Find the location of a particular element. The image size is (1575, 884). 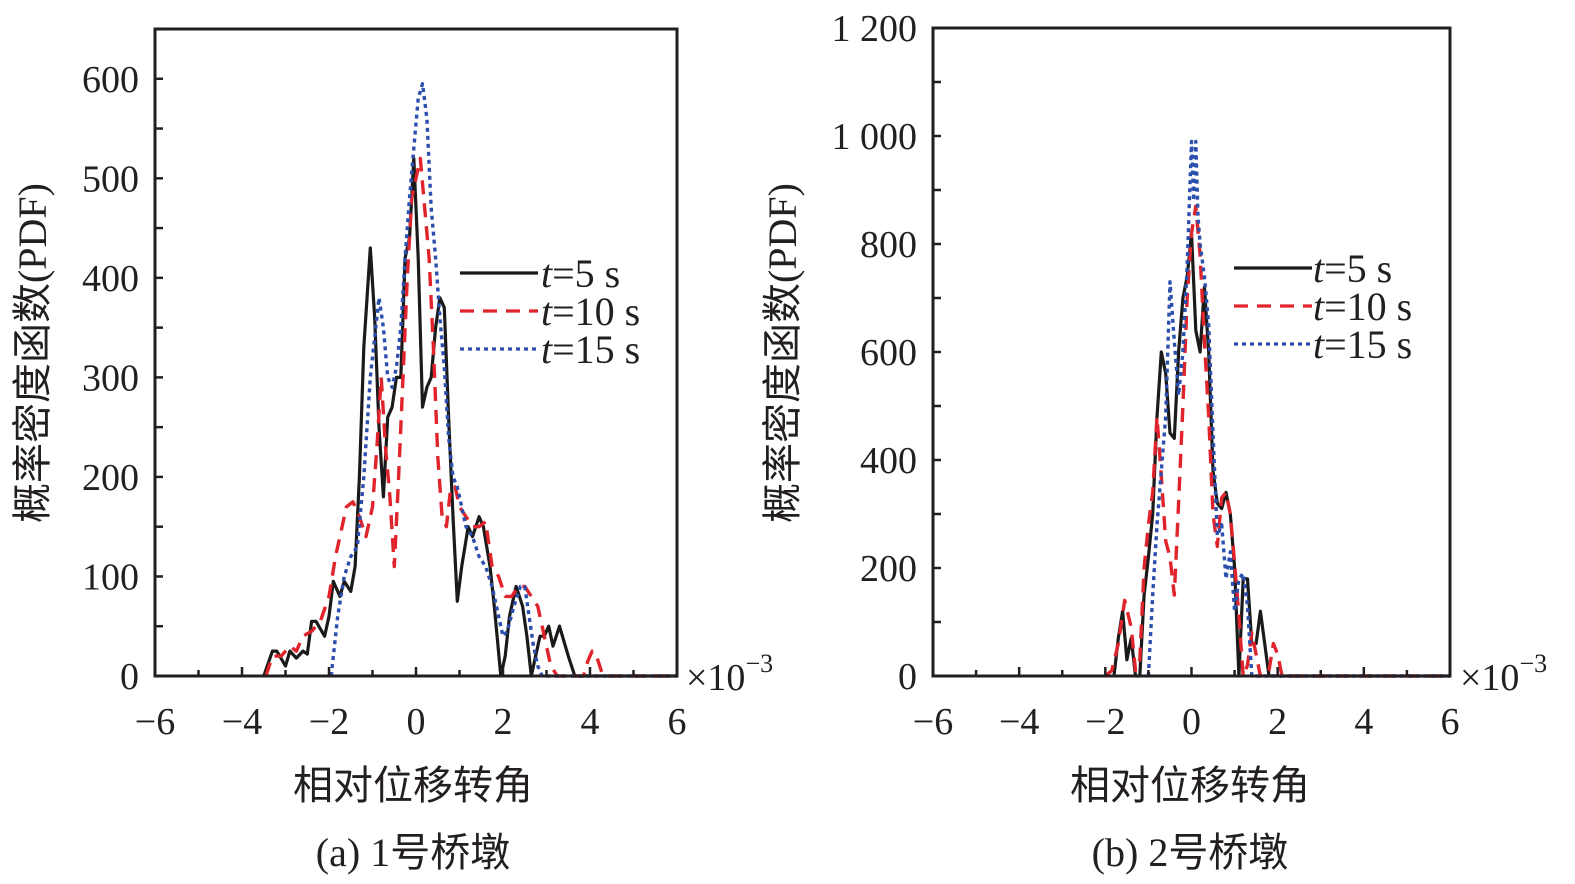

panel-a-x-multiplier-exp: −3 is located at coordinates (759, 663).